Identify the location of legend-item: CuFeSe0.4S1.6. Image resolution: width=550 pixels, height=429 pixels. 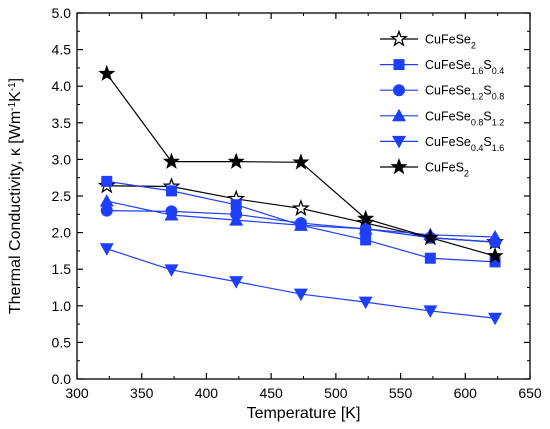
(442, 144).